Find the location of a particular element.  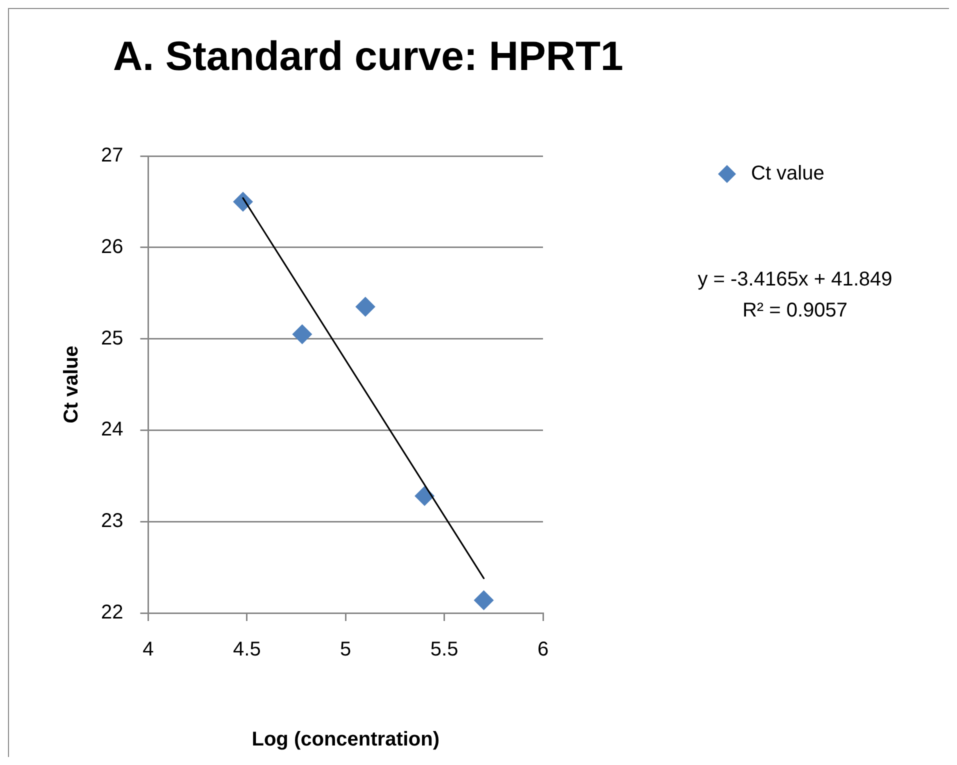

text: R² = 0.9057 is located at coordinates (795, 311).